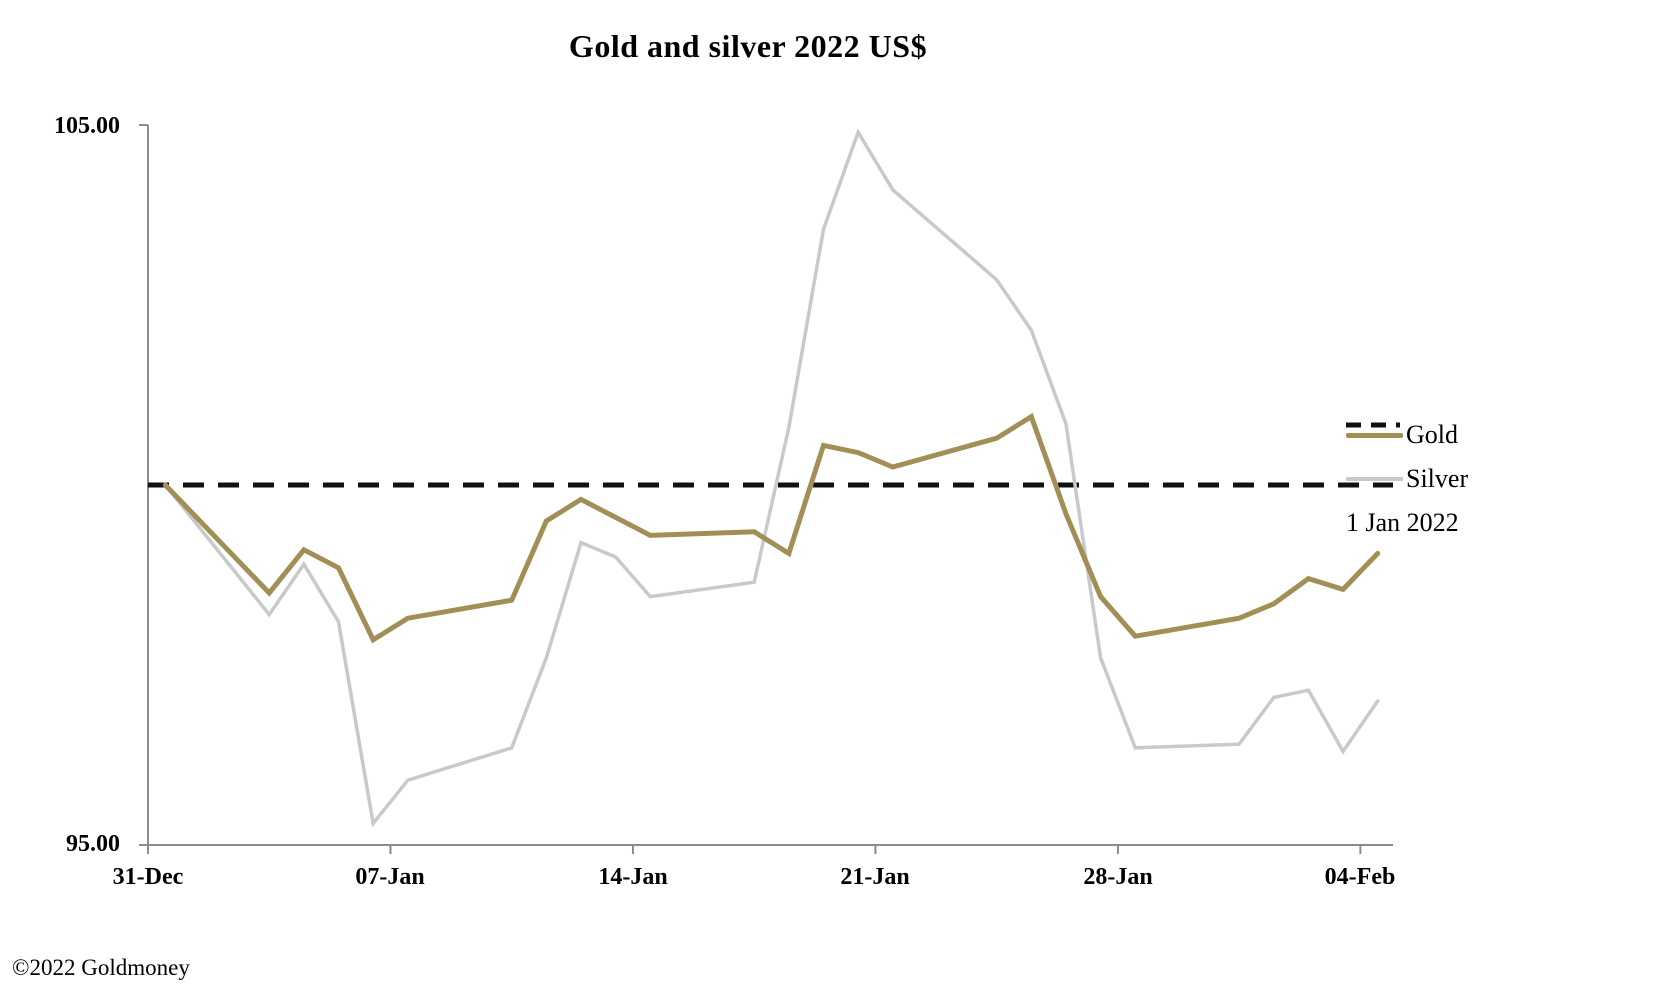  What do you see at coordinates (1376, 425) in the screenshot?
I see `dashed-line-swatch-icon` at bounding box center [1376, 425].